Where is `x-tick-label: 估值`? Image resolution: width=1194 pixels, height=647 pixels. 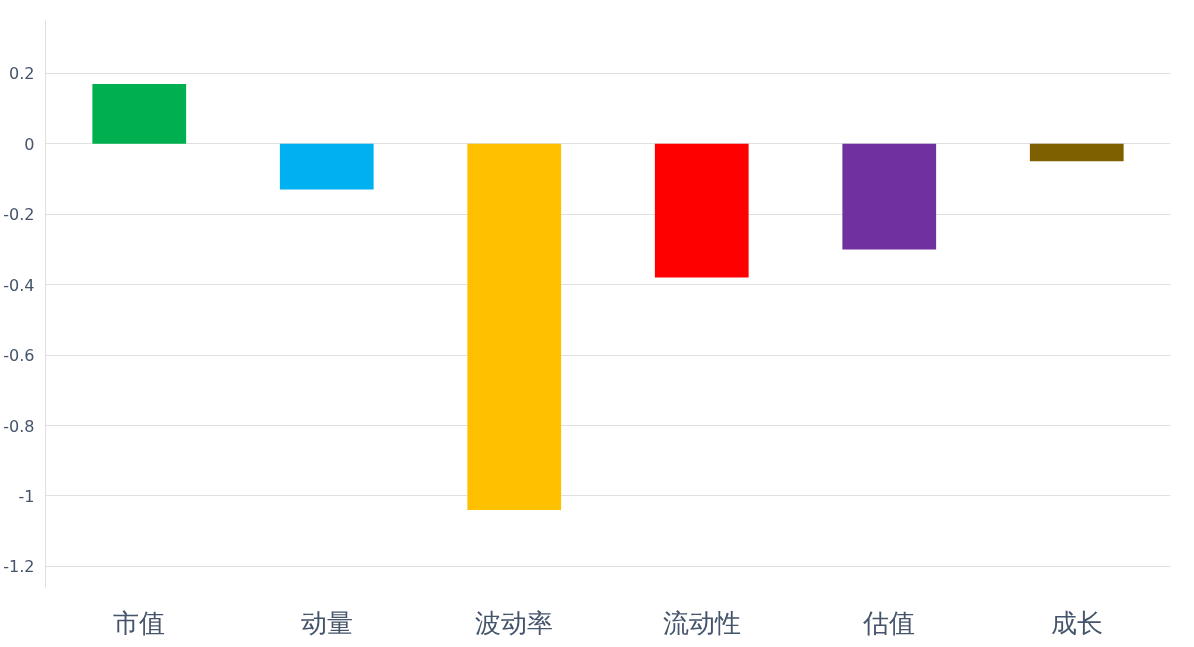
x-tick-label: 估值 is located at coordinates (889, 622).